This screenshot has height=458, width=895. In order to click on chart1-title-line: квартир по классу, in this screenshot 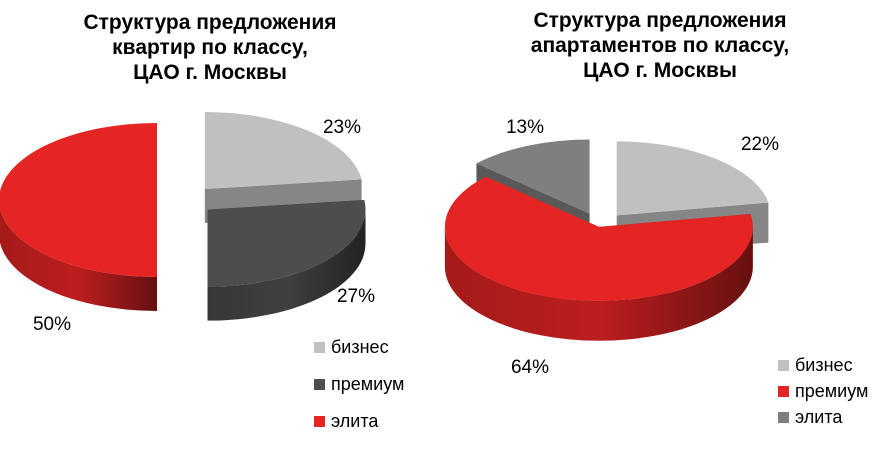, I will do `click(210, 47)`.